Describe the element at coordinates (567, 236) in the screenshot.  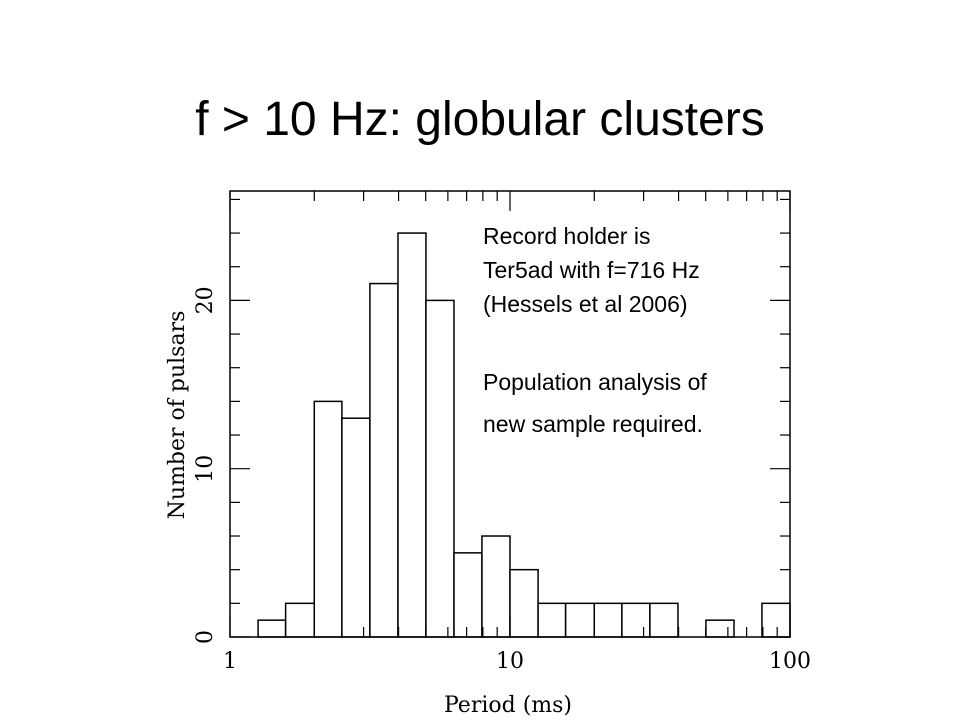
I see `note-line-1: Record holder is` at that location.